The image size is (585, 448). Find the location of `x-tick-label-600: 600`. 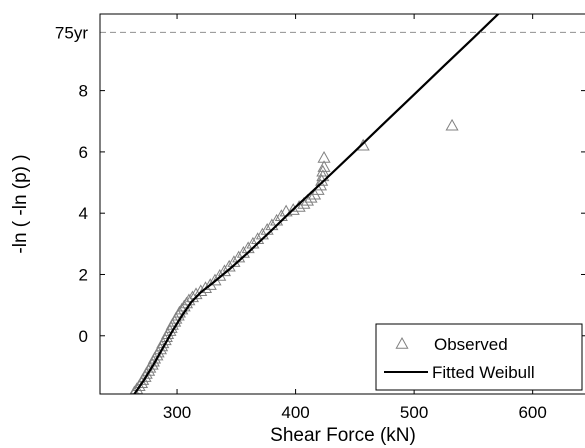

x-tick-label-600: 600 is located at coordinates (532, 412).